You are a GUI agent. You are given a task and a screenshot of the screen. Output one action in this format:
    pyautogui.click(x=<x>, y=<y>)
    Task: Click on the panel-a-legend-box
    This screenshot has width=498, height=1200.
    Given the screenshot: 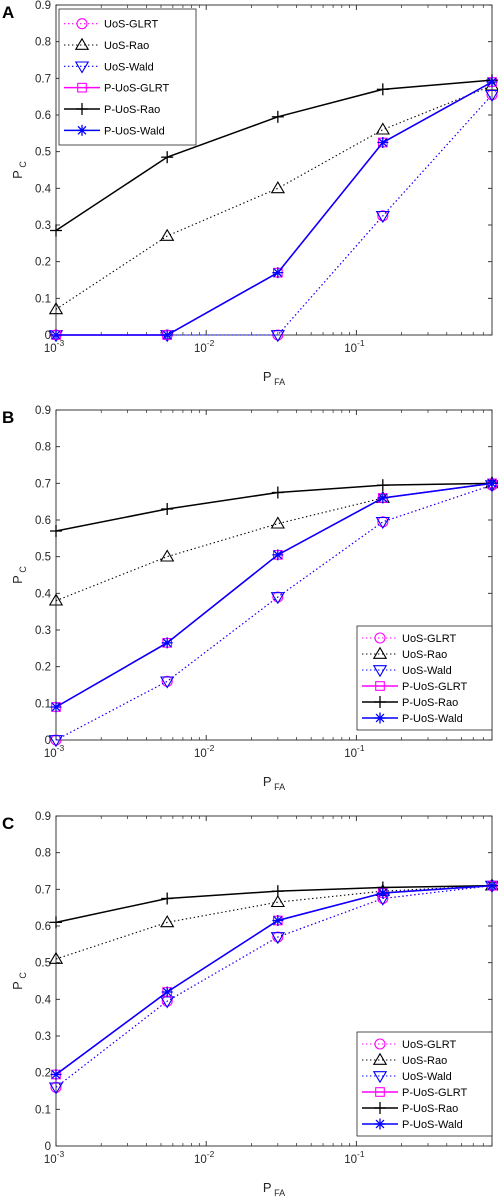 What is the action you would take?
    pyautogui.click(x=127, y=77)
    